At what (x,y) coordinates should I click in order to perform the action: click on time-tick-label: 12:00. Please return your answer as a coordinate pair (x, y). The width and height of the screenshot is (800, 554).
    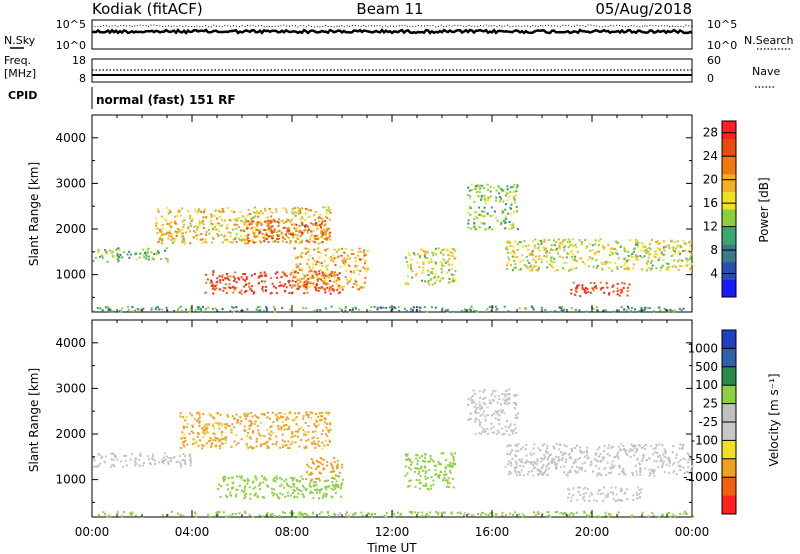
    Looking at the image, I should click on (392, 532).